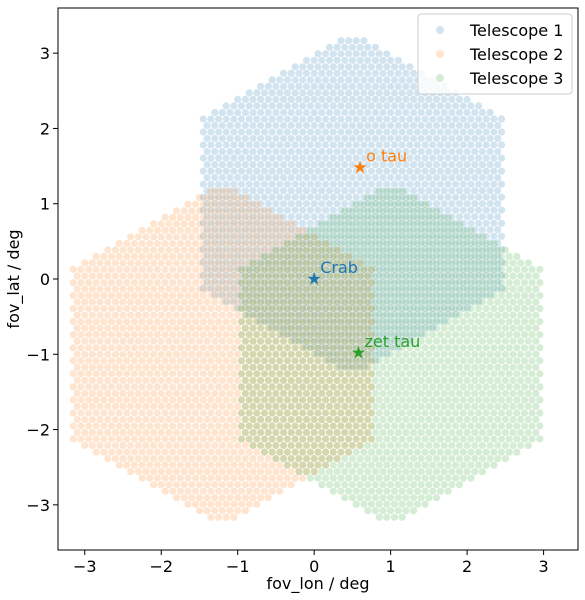  Describe the element at coordinates (38, 505) in the screenshot. I see `y-tick-label: −3` at that location.